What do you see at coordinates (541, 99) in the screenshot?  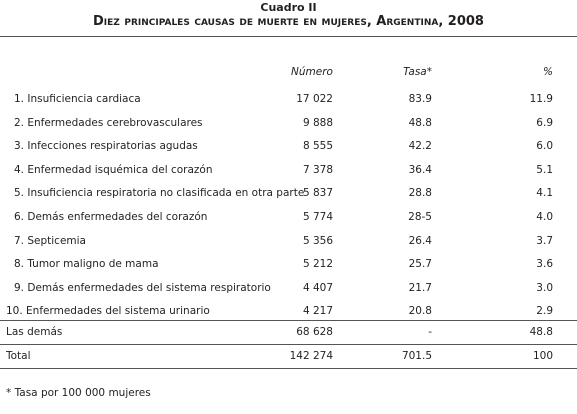 I see `cell: 11.9` at bounding box center [541, 99].